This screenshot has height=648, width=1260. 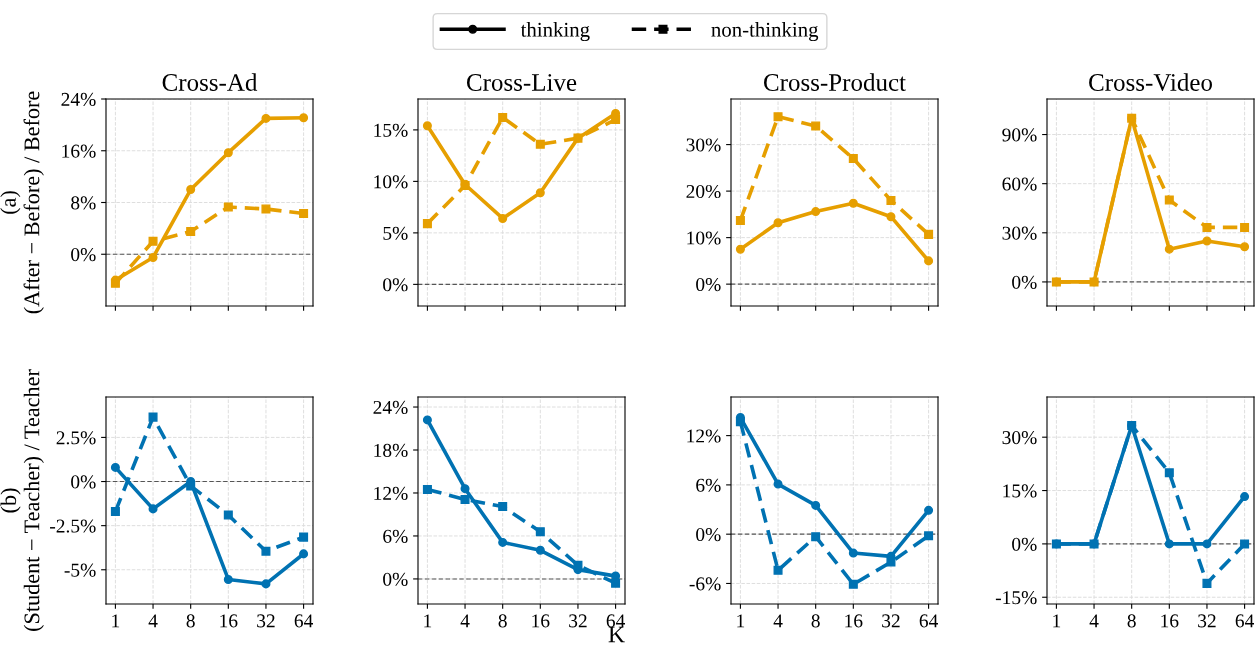 I want to click on y-tick-label: 8%, so click(x=83, y=203).